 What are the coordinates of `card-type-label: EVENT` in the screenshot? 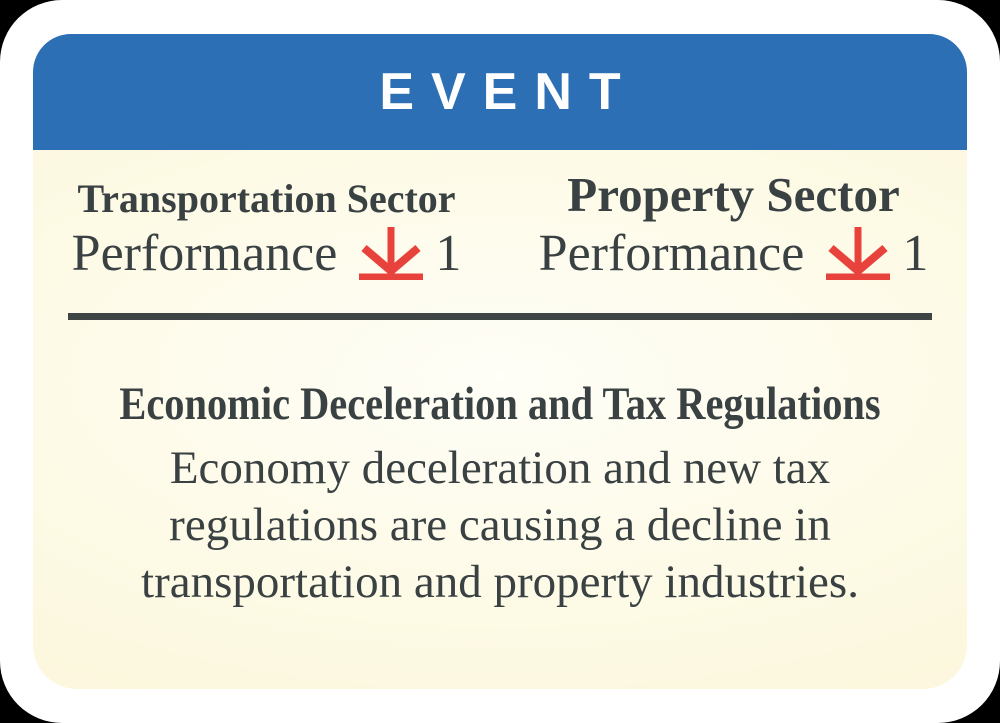 It's located at (508, 92).